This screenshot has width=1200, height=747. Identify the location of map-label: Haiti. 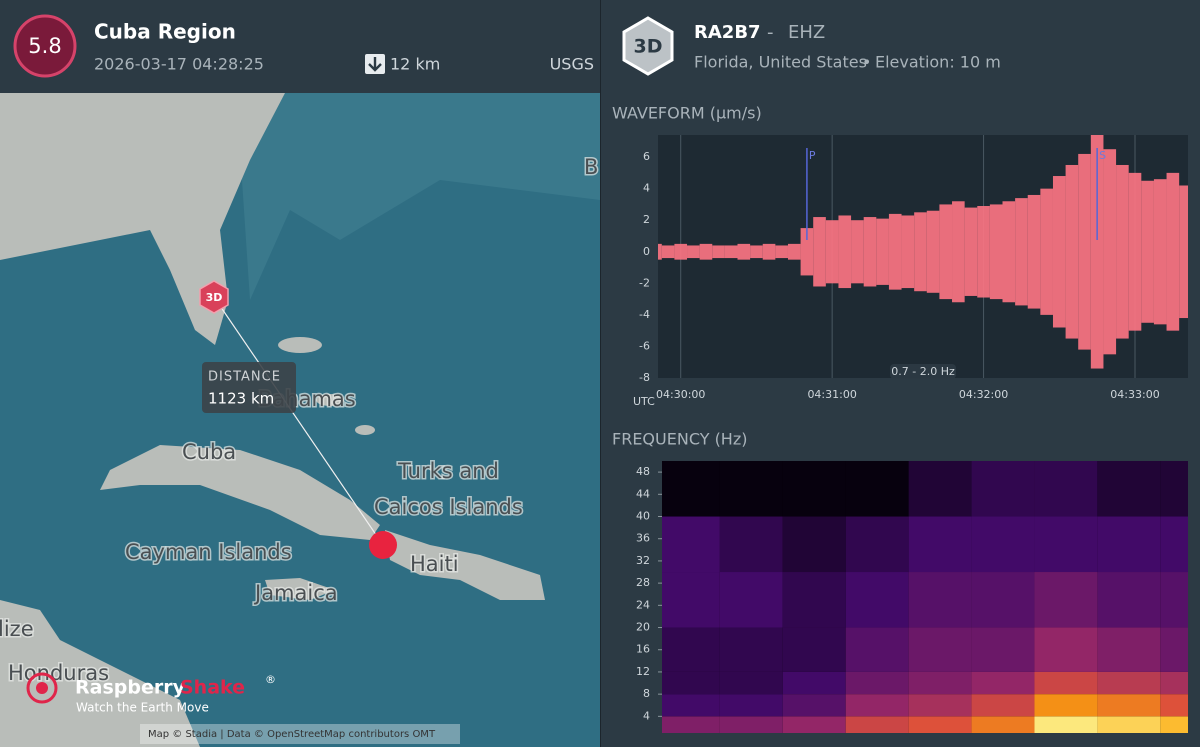
(434, 564).